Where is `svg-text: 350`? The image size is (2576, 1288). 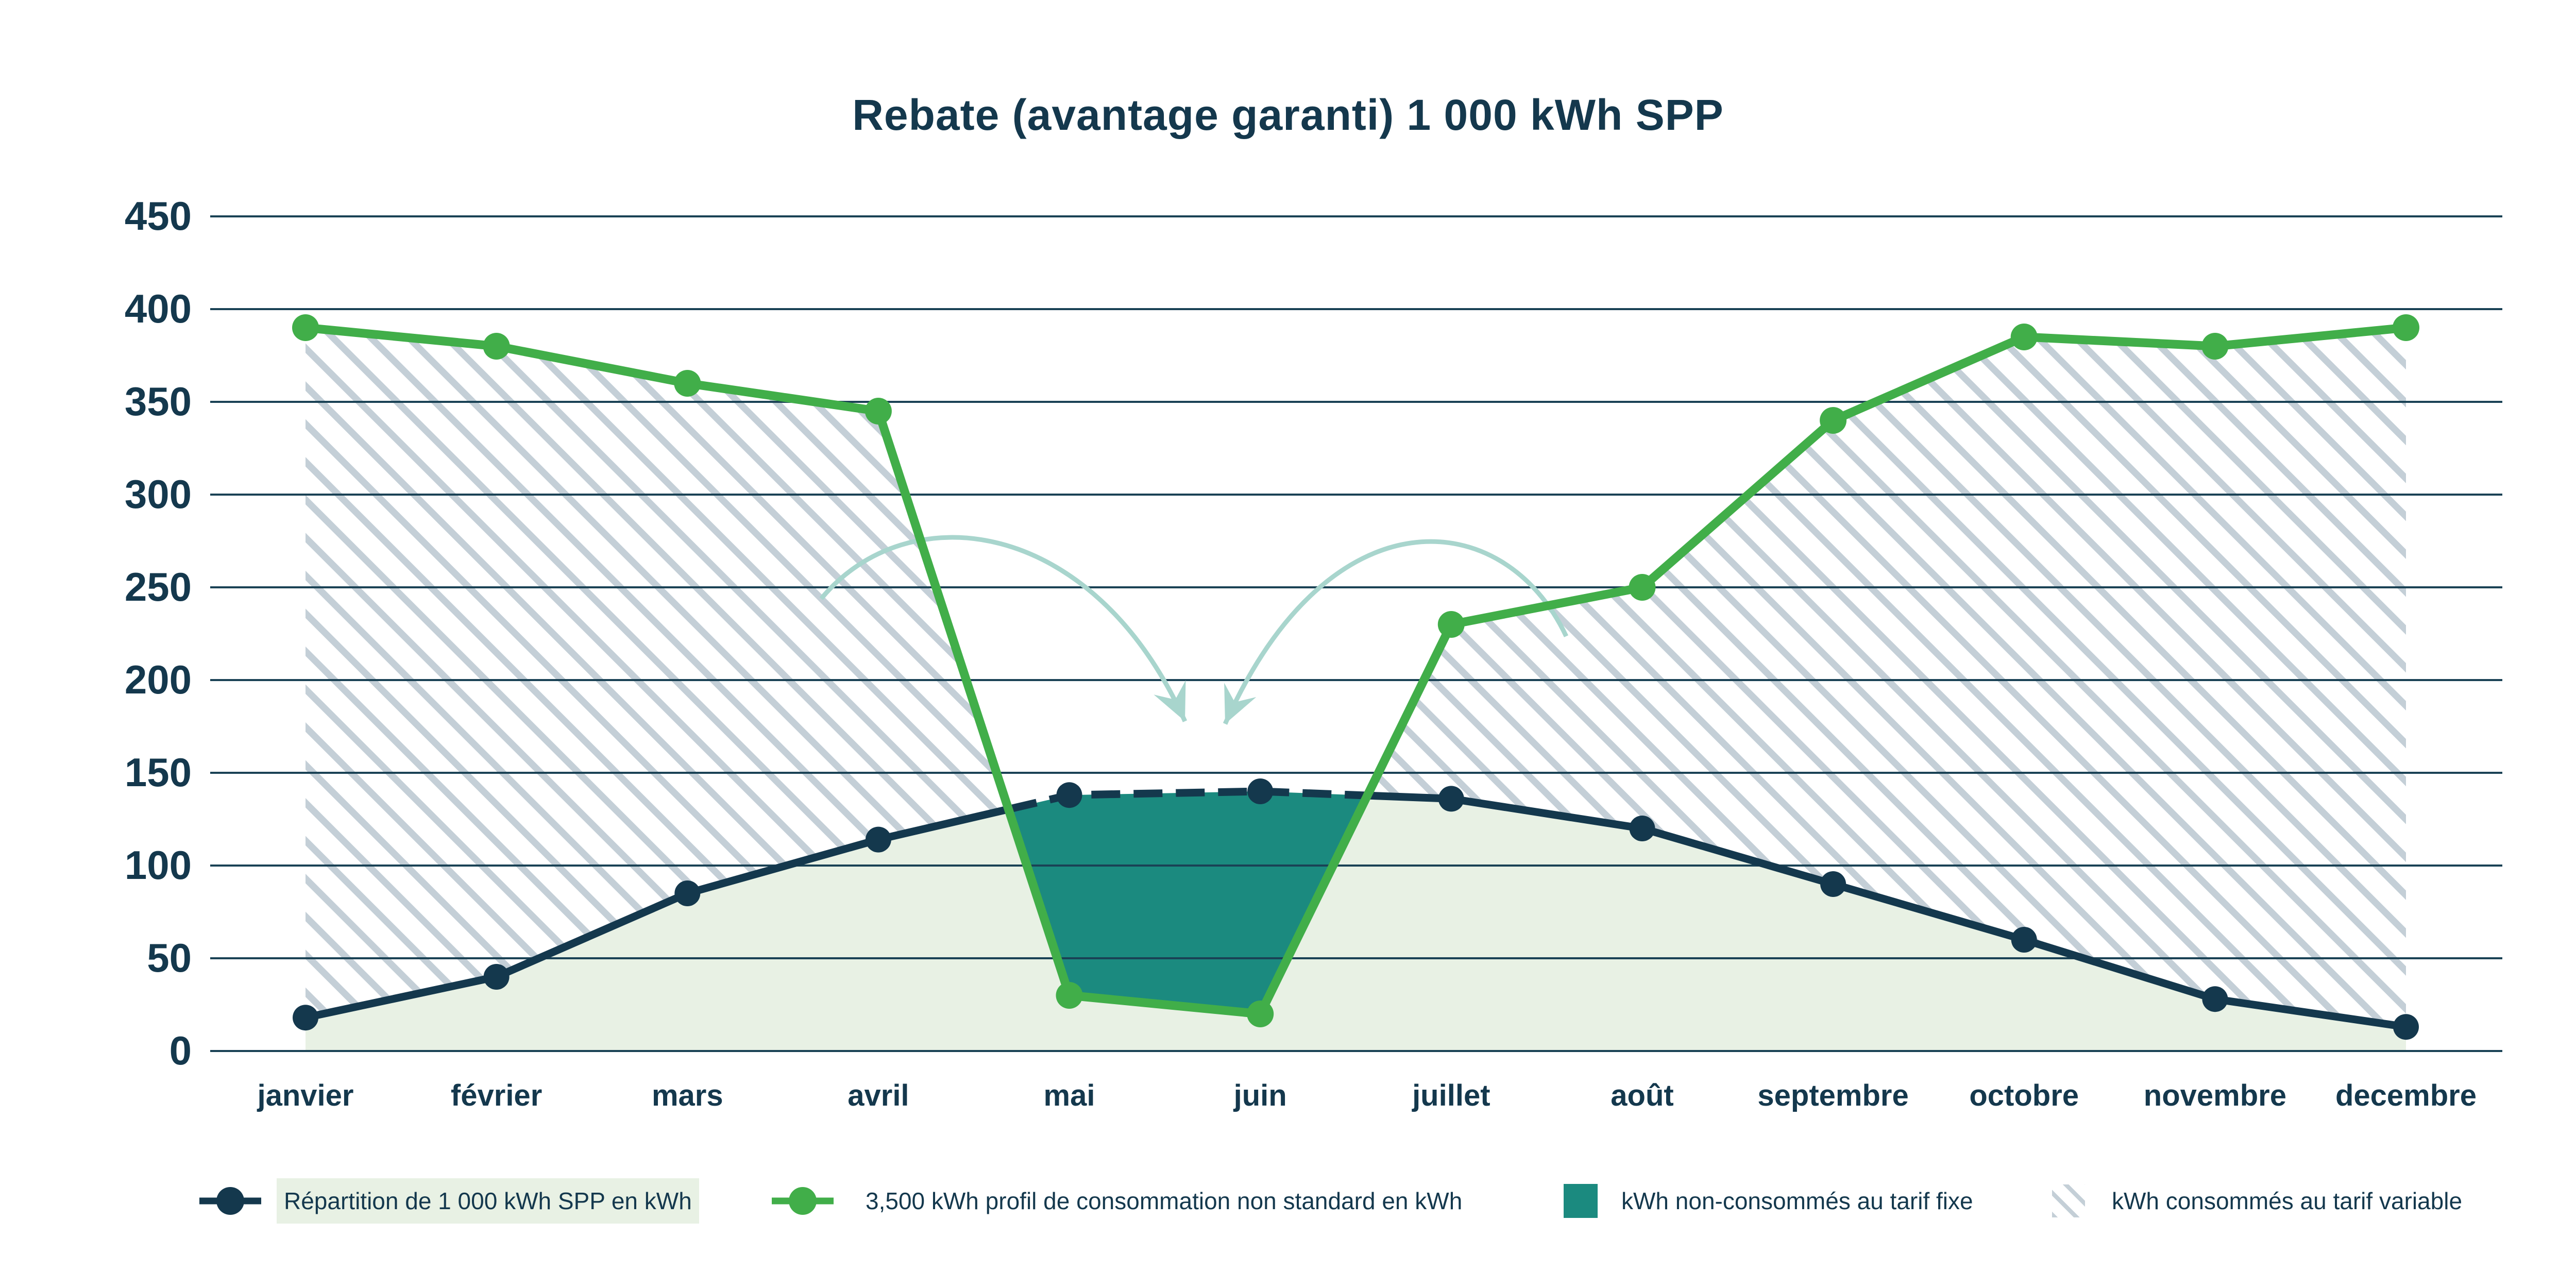
svg-text: 350 is located at coordinates (158, 401).